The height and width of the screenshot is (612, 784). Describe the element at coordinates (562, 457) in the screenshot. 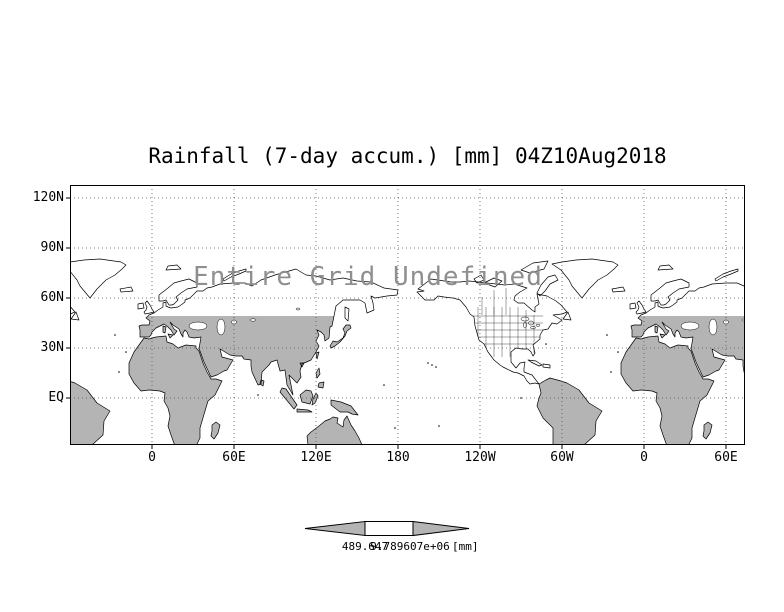

I see `x-axis-label: 60W` at that location.